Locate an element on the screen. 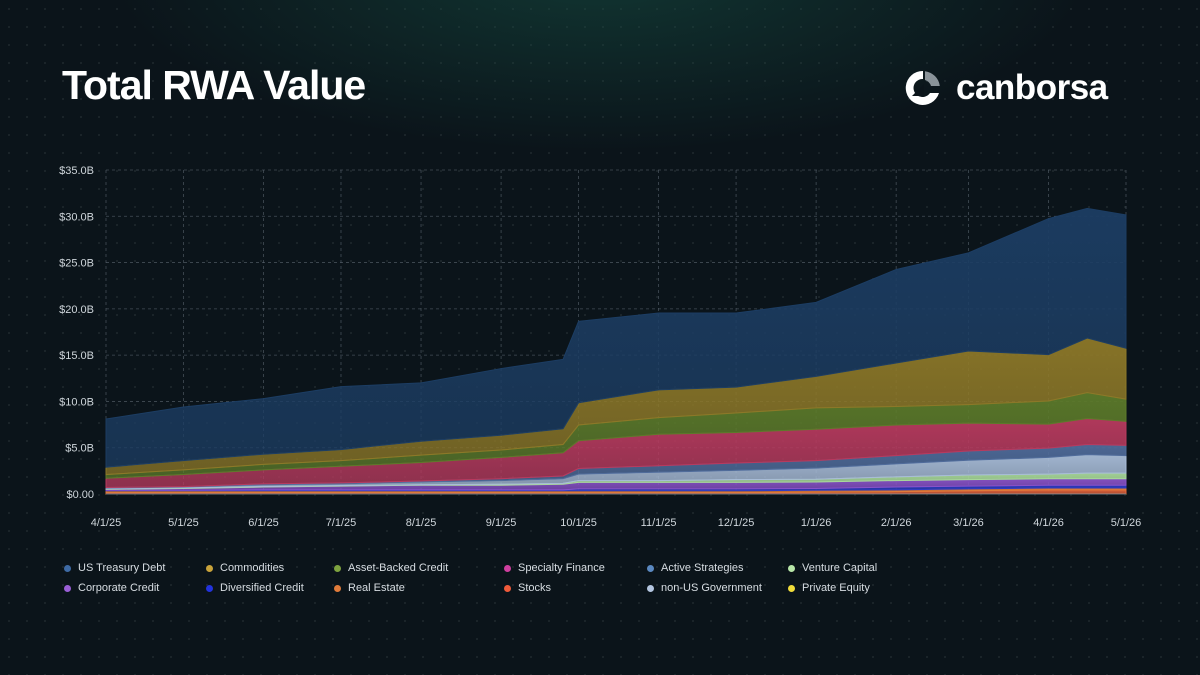  y-tick-label: $20.0B is located at coordinates (76, 310).